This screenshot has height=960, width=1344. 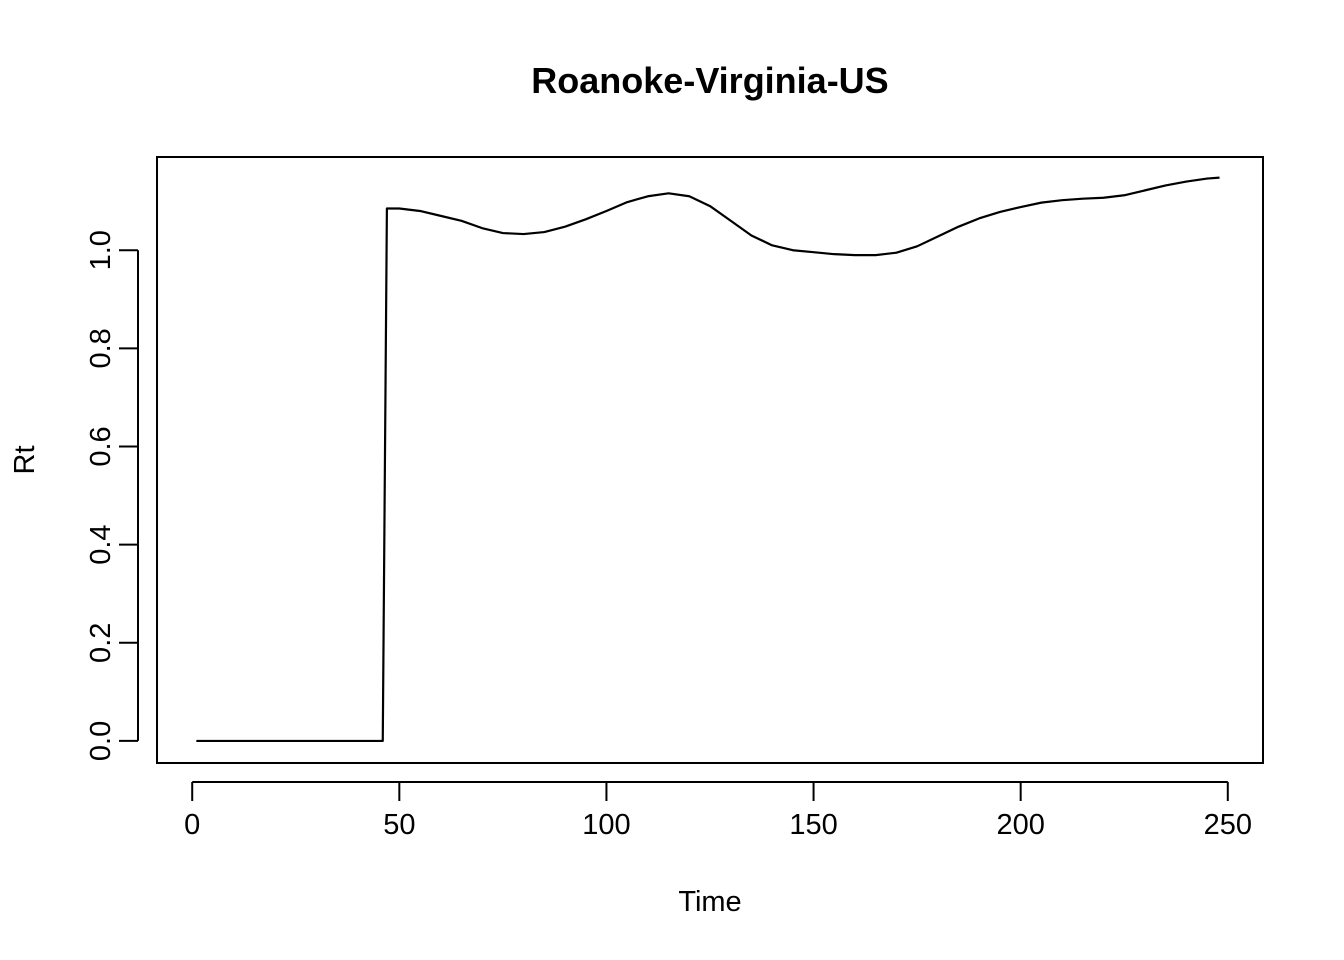 What do you see at coordinates (709, 80) in the screenshot?
I see `chart-title: Roanoke-Virginia-US` at bounding box center [709, 80].